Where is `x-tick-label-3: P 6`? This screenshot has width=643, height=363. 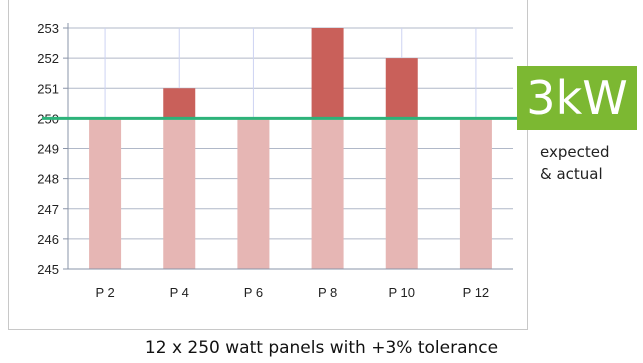
x-tick-label-3: P 6 is located at coordinates (253, 292).